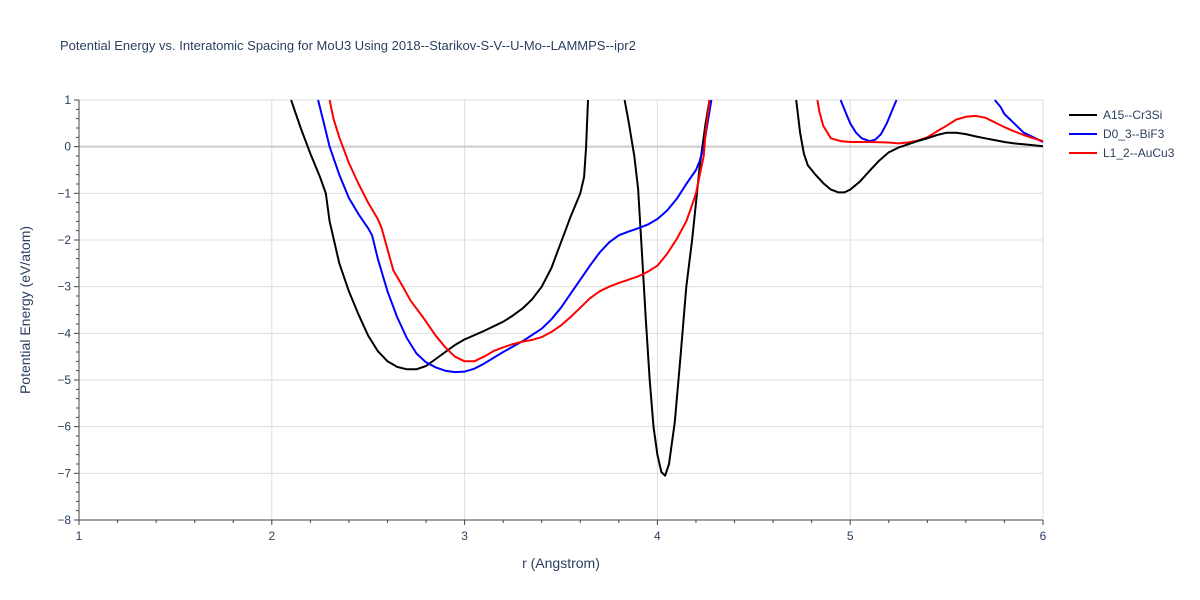 The image size is (1200, 600). What do you see at coordinates (64, 287) in the screenshot?
I see `y-tick-label: −3` at bounding box center [64, 287].